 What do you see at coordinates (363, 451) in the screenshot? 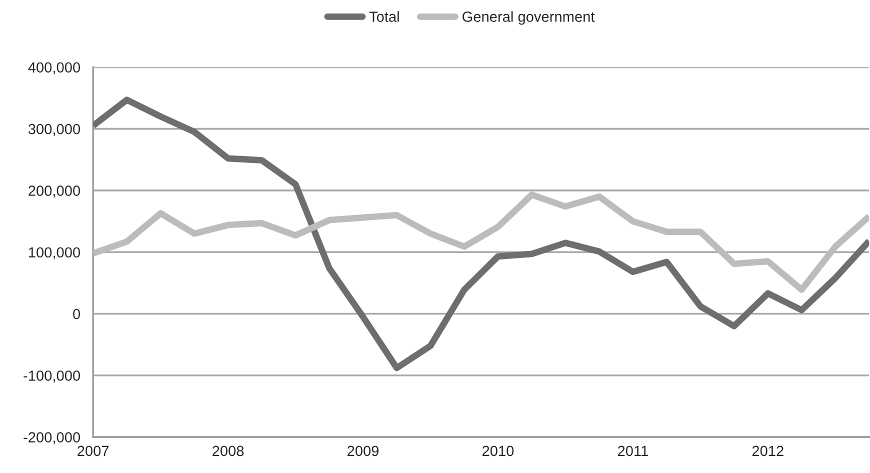
I see `x-tick-label: 2009` at bounding box center [363, 451].